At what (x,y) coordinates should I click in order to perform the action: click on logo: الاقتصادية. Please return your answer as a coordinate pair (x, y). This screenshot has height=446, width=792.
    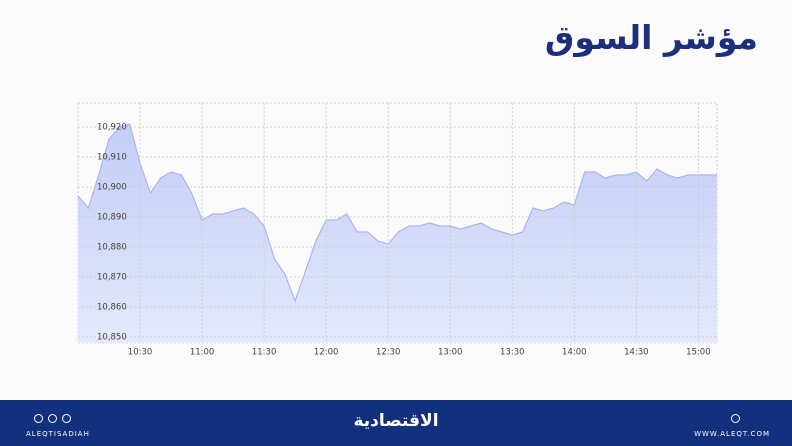
    Looking at the image, I should click on (396, 421).